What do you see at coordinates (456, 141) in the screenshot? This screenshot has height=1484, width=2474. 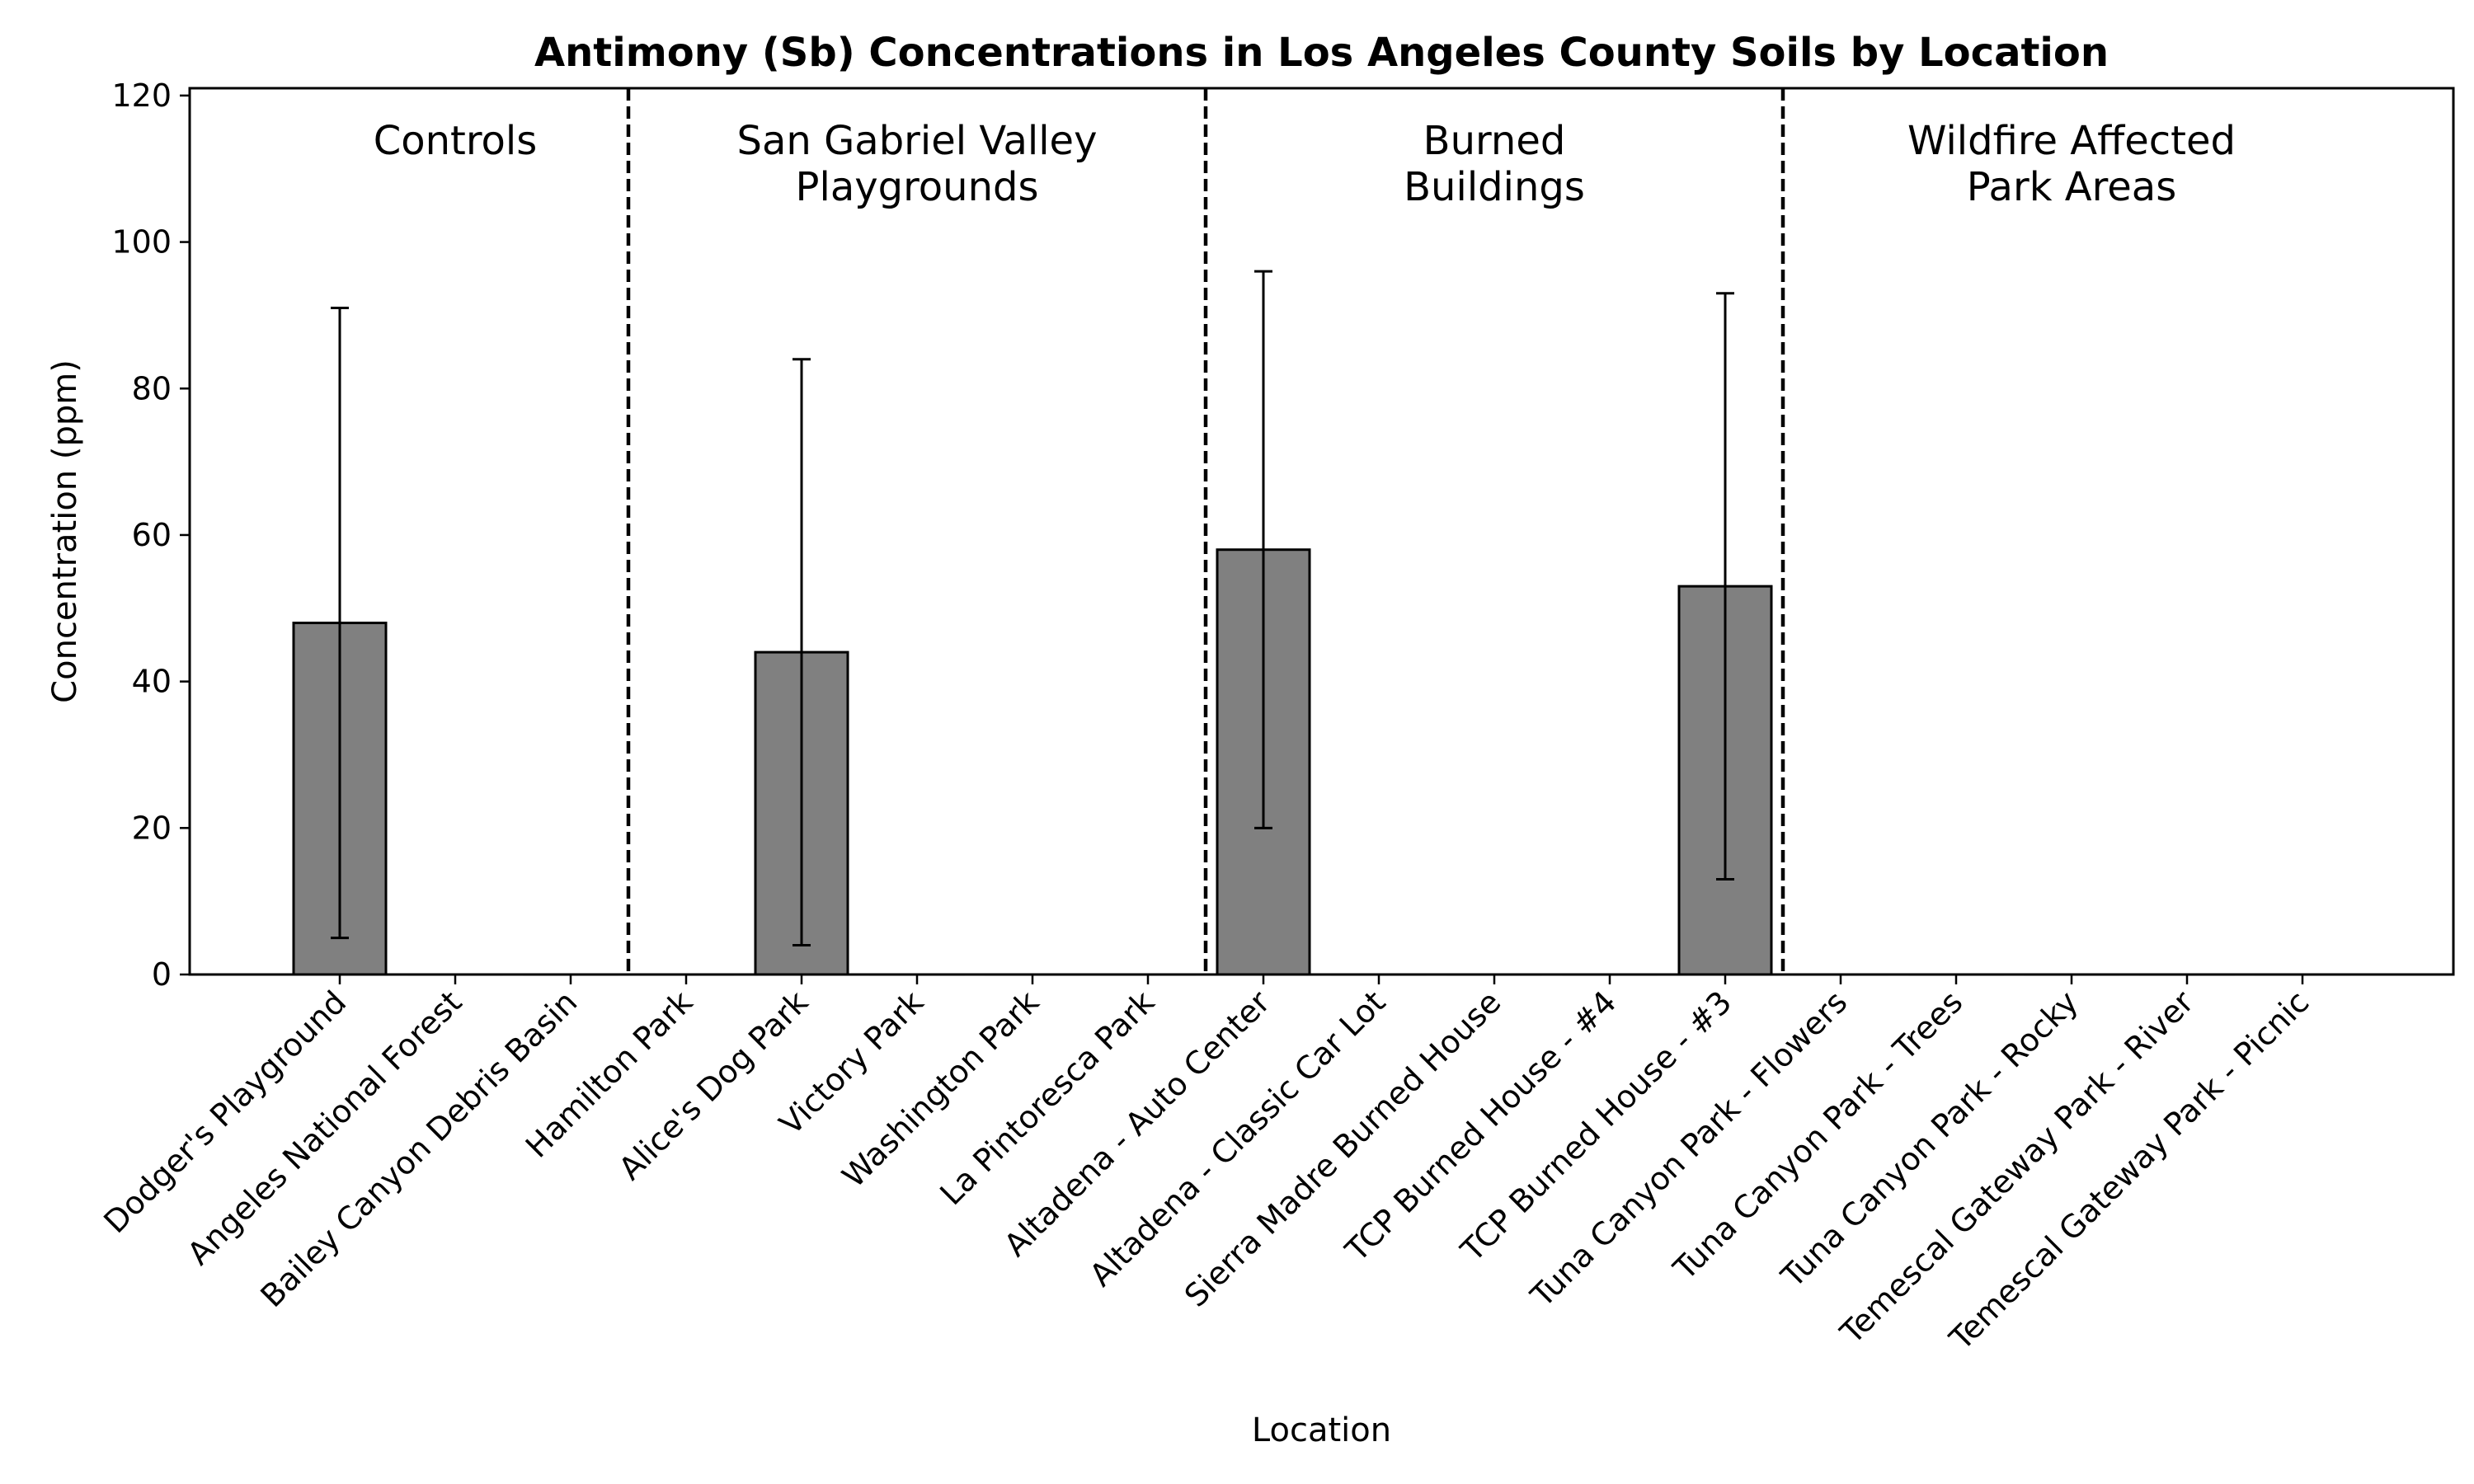 I see `group-label: Controls` at bounding box center [456, 141].